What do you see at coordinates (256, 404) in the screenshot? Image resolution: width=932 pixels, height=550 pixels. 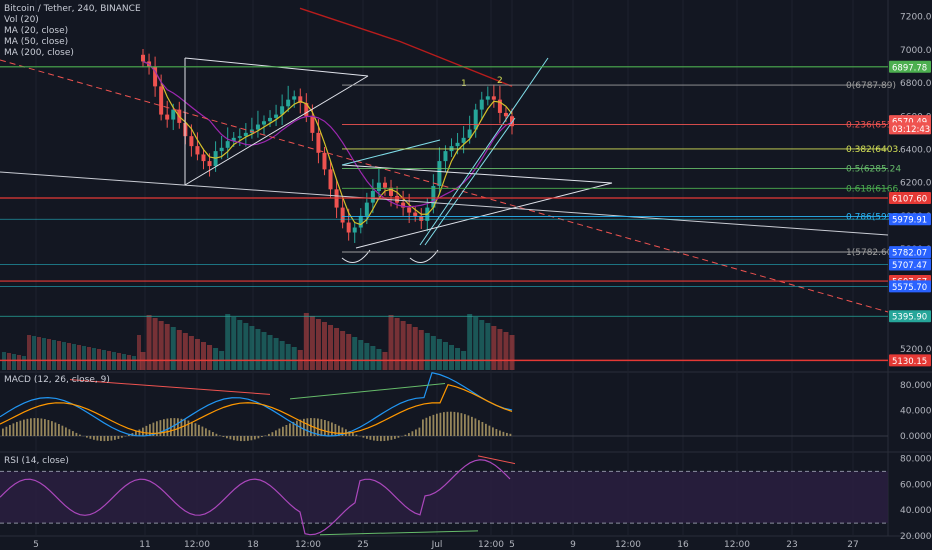 I see `macd-line` at bounding box center [256, 404].